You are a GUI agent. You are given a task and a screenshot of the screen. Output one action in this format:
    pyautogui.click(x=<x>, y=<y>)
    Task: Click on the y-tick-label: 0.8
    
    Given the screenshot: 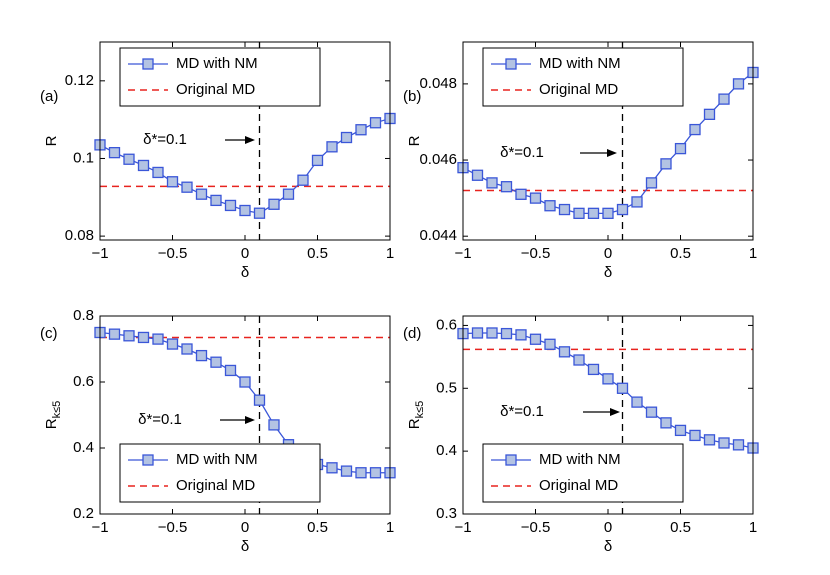 What is the action you would take?
    pyautogui.click(x=83, y=315)
    